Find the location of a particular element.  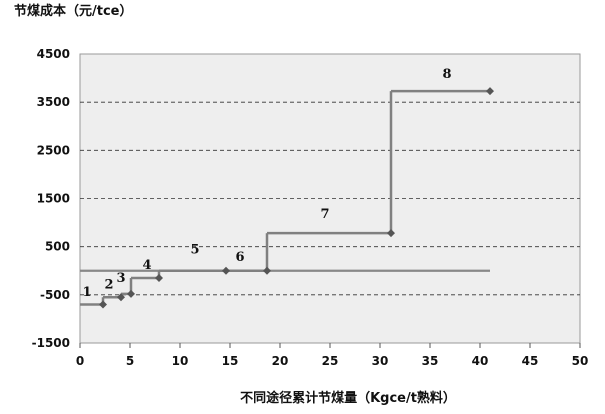

y-tick-label: 3500 is located at coordinates (53, 102).